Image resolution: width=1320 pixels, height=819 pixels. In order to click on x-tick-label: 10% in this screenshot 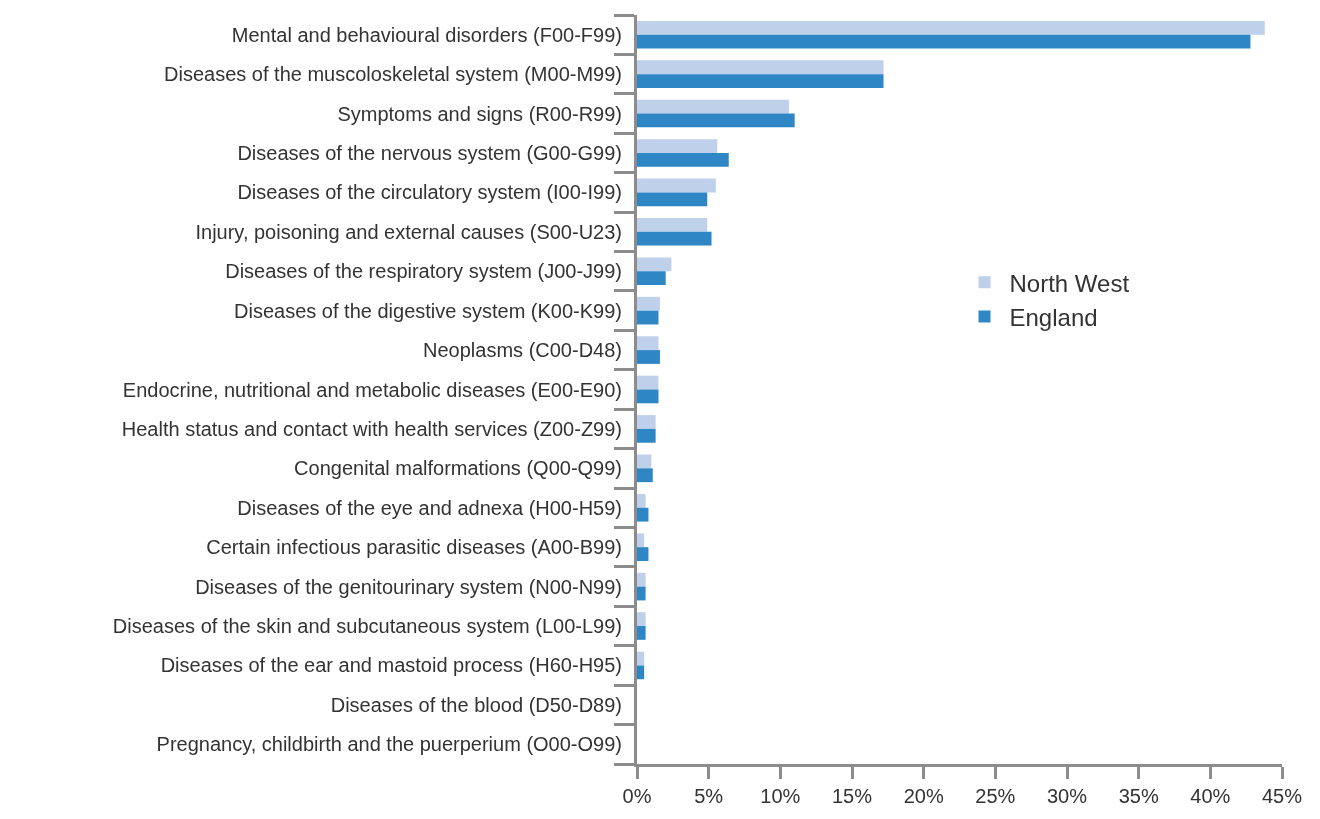, I will do `click(780, 796)`.